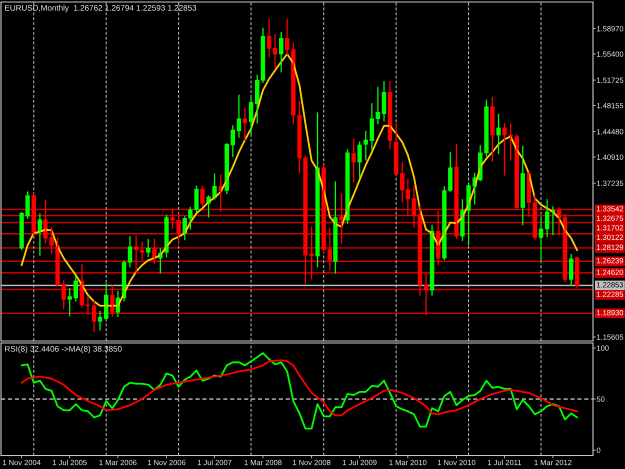  I want to click on candlestick, so click(311, 253).